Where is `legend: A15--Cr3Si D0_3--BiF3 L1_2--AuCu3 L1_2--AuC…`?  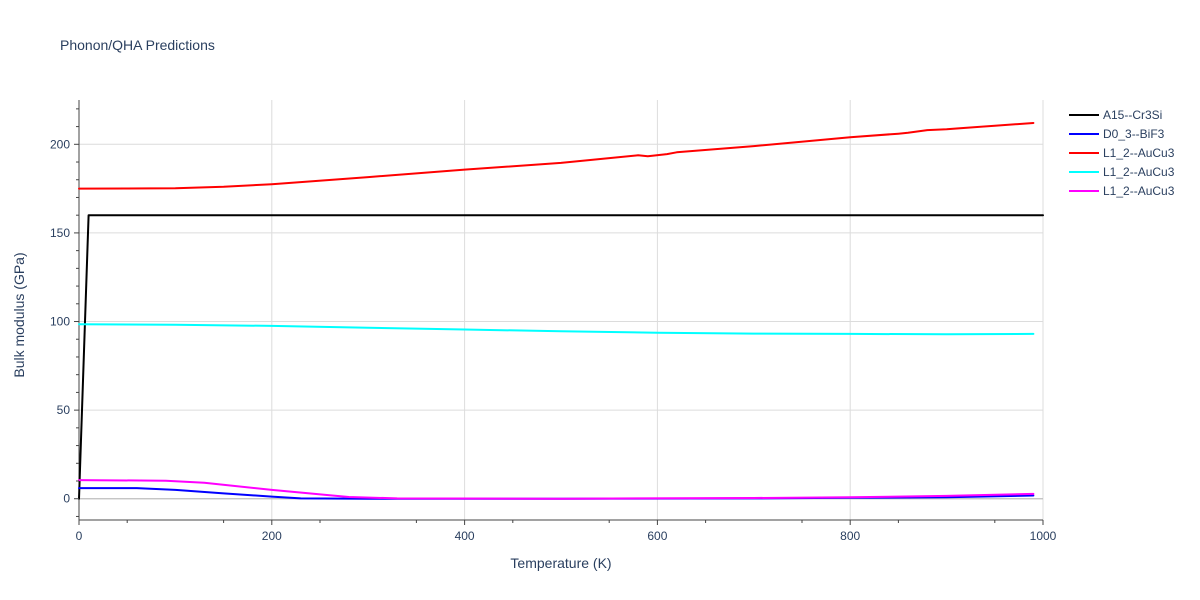
legend: A15--Cr3Si D0_3--BiF3 L1_2--AuCu3 L1_2--AuC… is located at coordinates (1122, 153).